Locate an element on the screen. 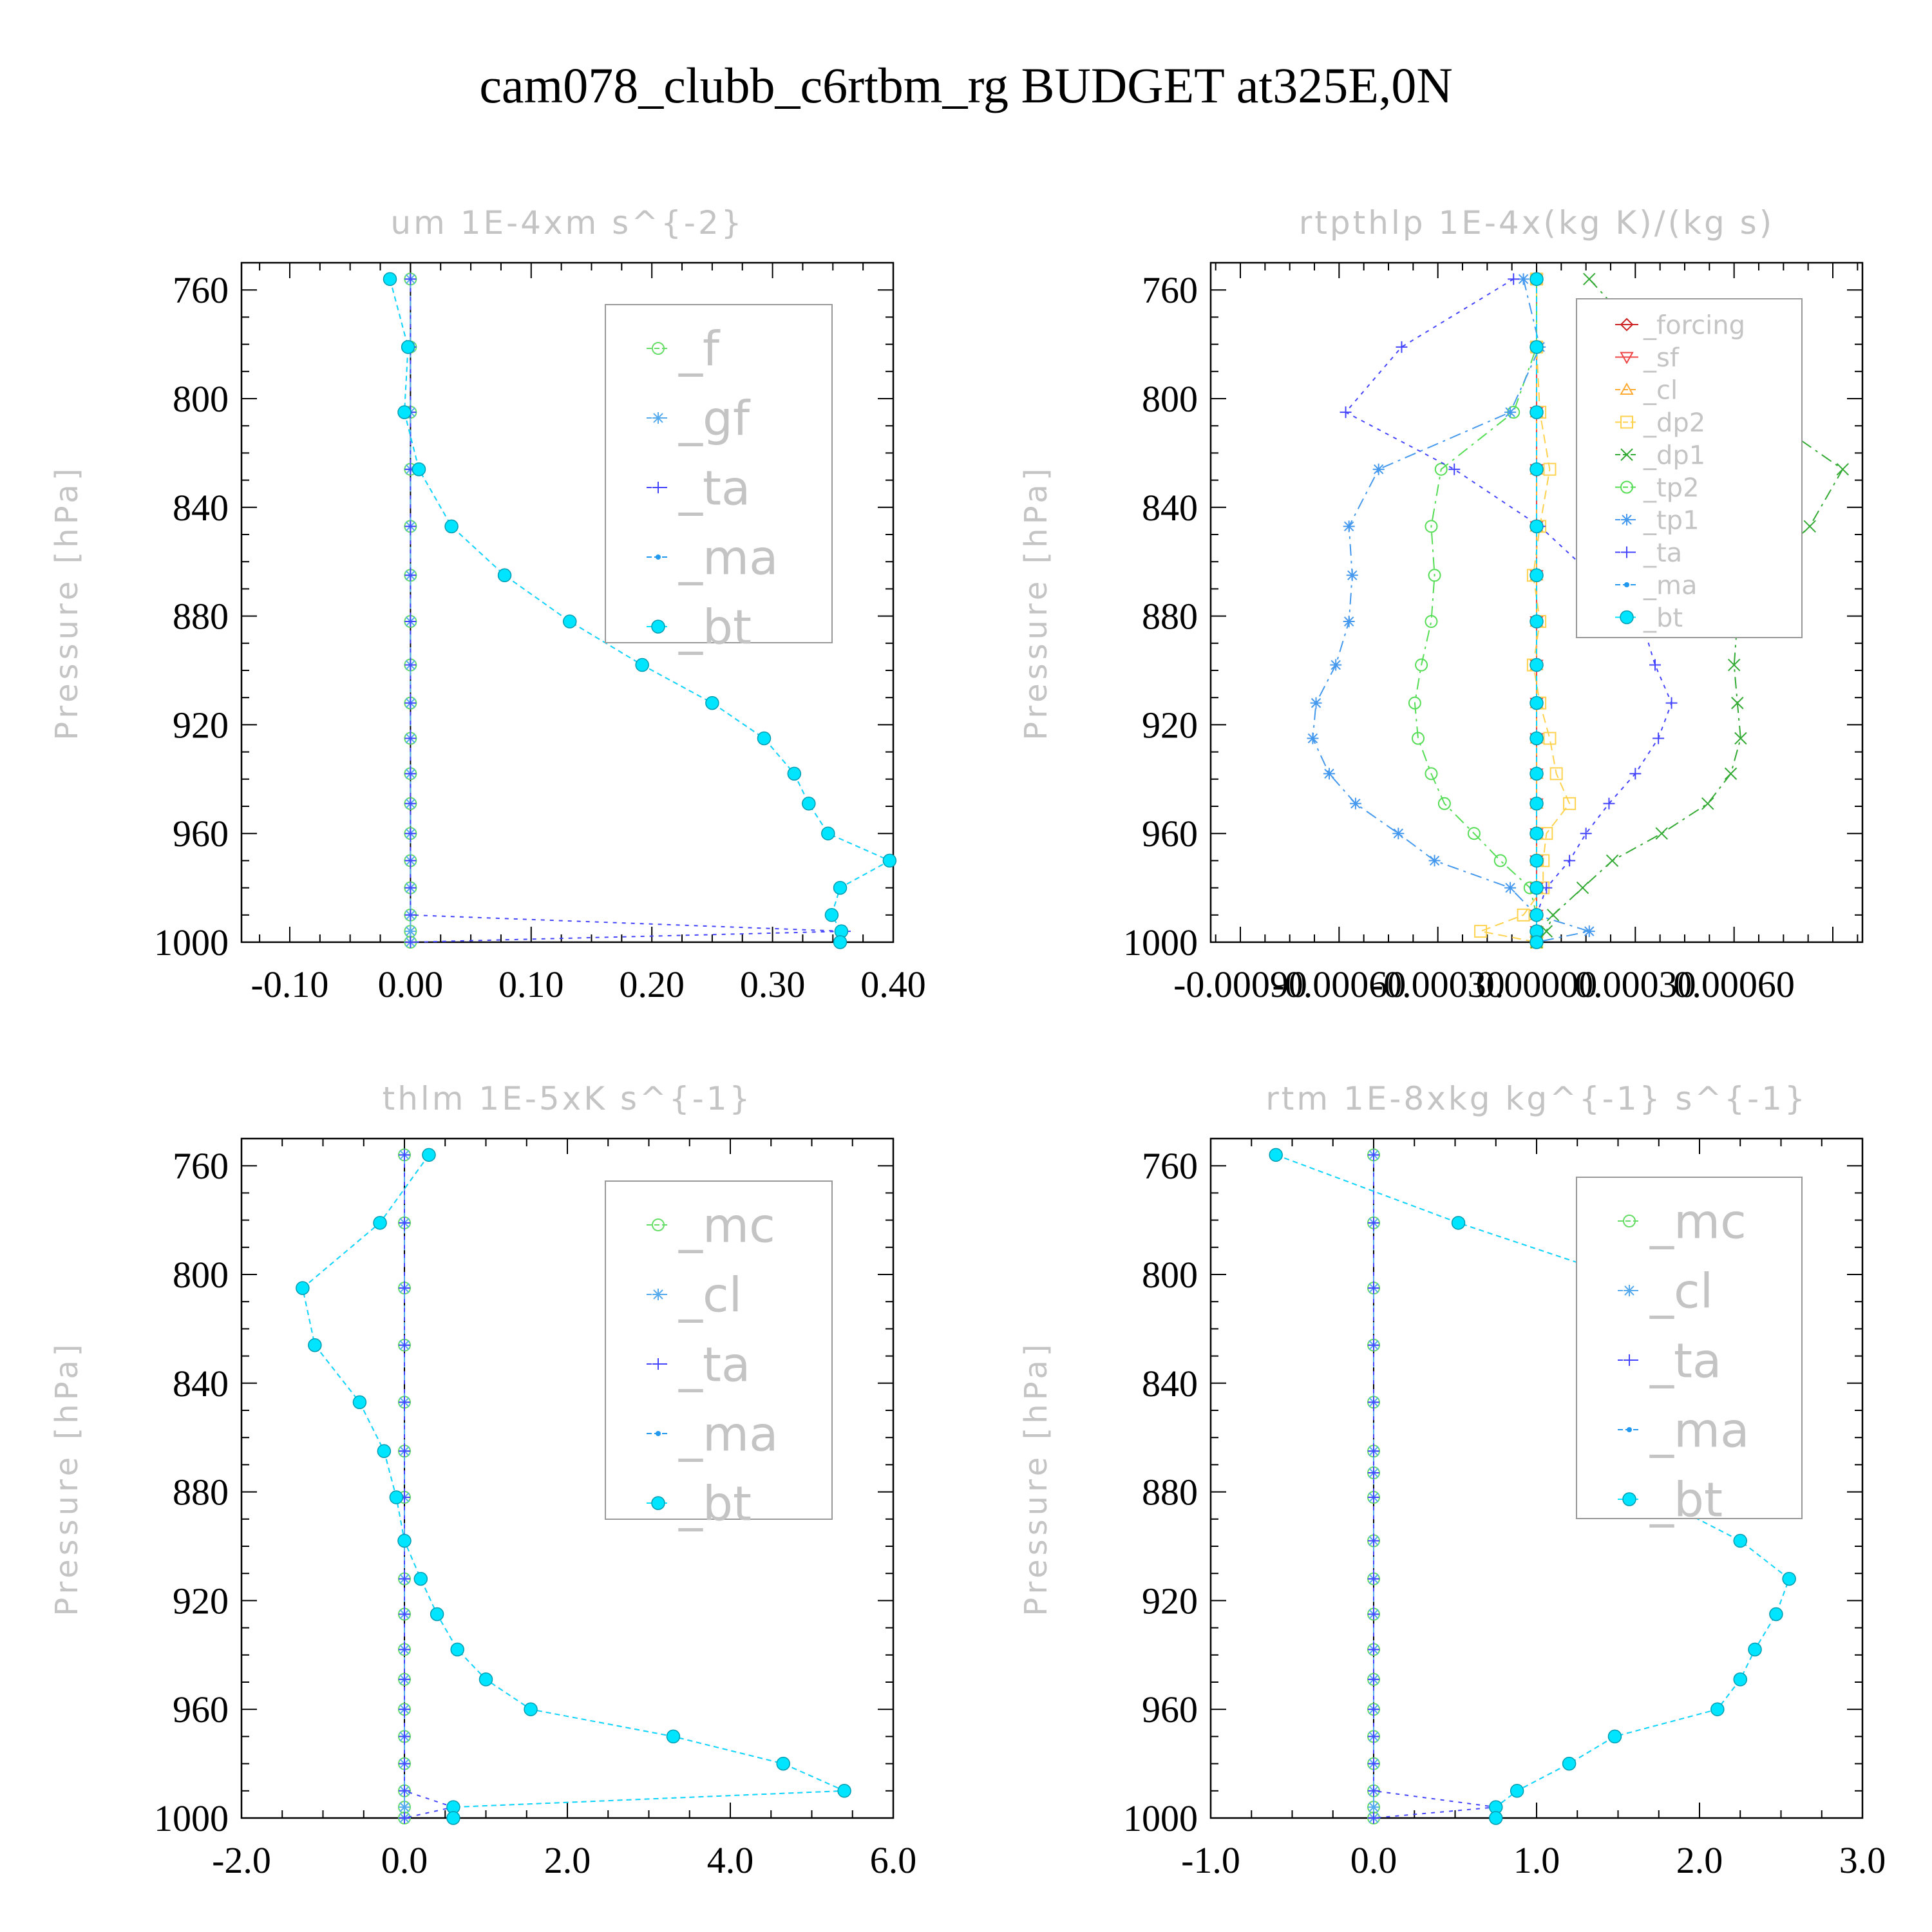 This screenshot has height=1932, width=1932. y-tick-label: 760 is located at coordinates (1170, 290).